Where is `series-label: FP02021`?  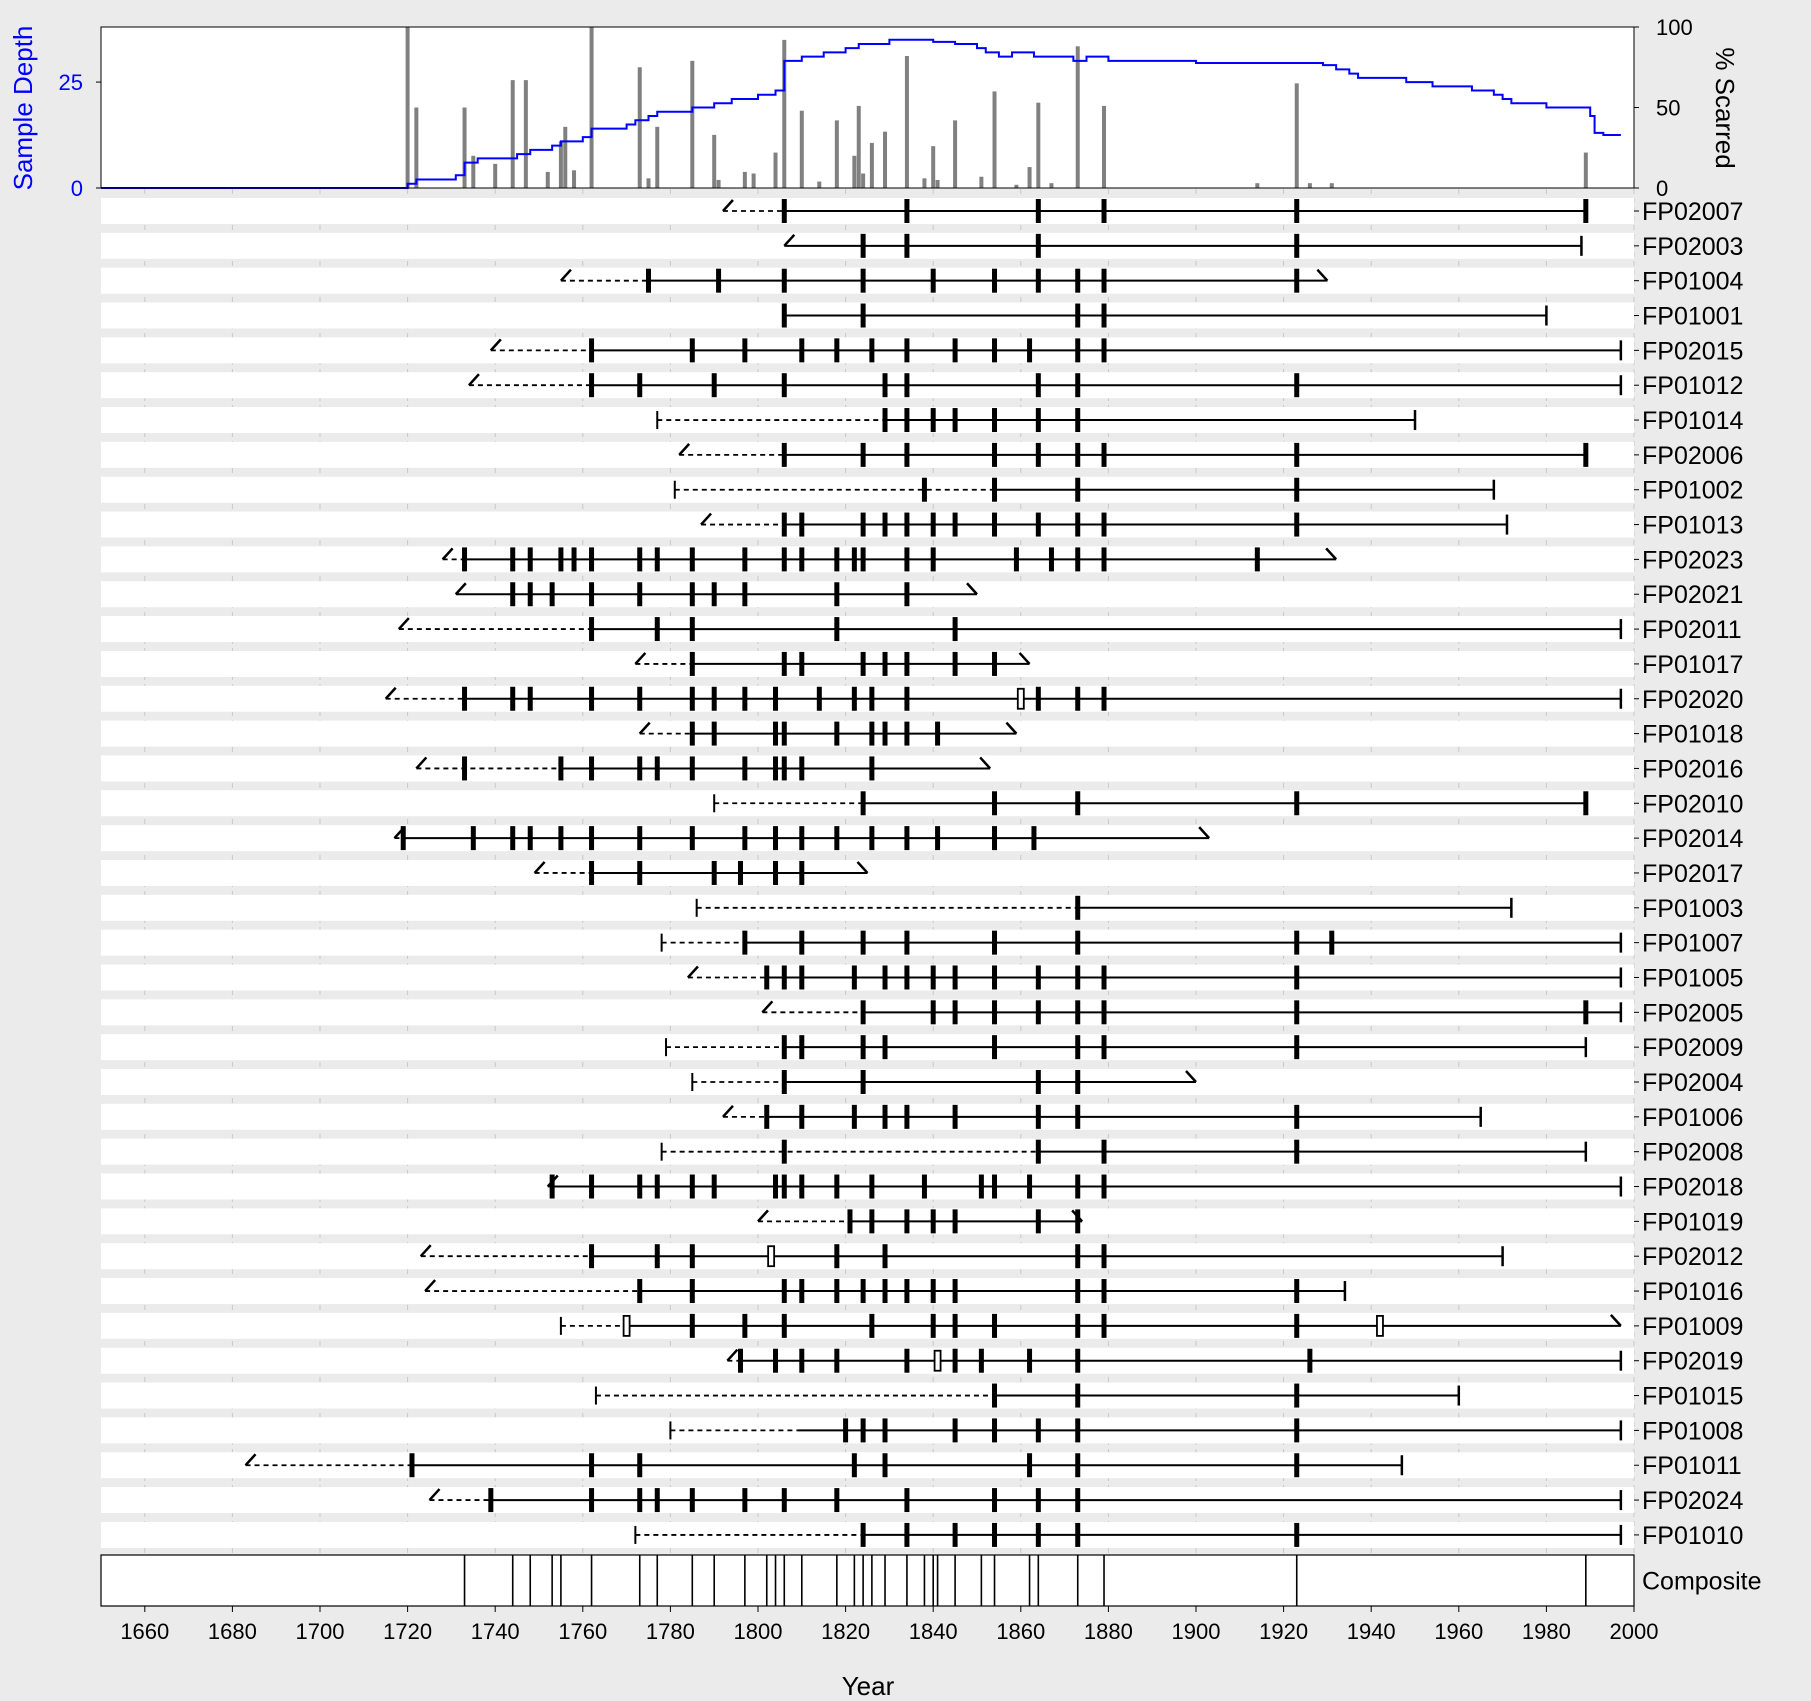
series-label: FP02021 is located at coordinates (1692, 595).